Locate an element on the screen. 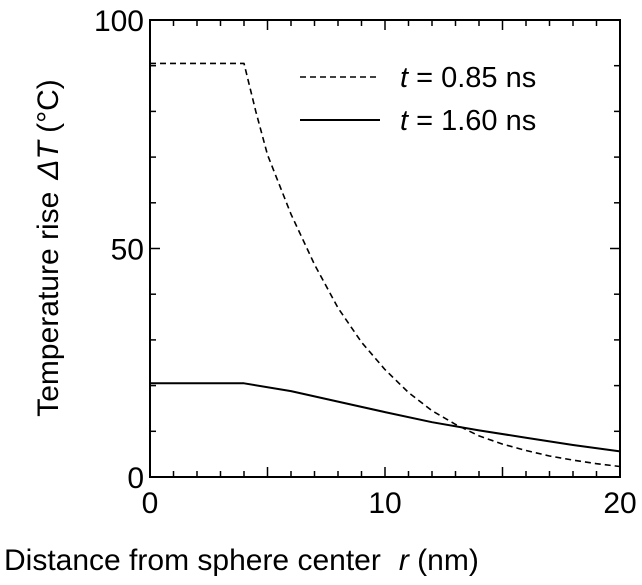  x-axis-title: Distance from sphere center r (nm) is located at coordinates (241, 560).